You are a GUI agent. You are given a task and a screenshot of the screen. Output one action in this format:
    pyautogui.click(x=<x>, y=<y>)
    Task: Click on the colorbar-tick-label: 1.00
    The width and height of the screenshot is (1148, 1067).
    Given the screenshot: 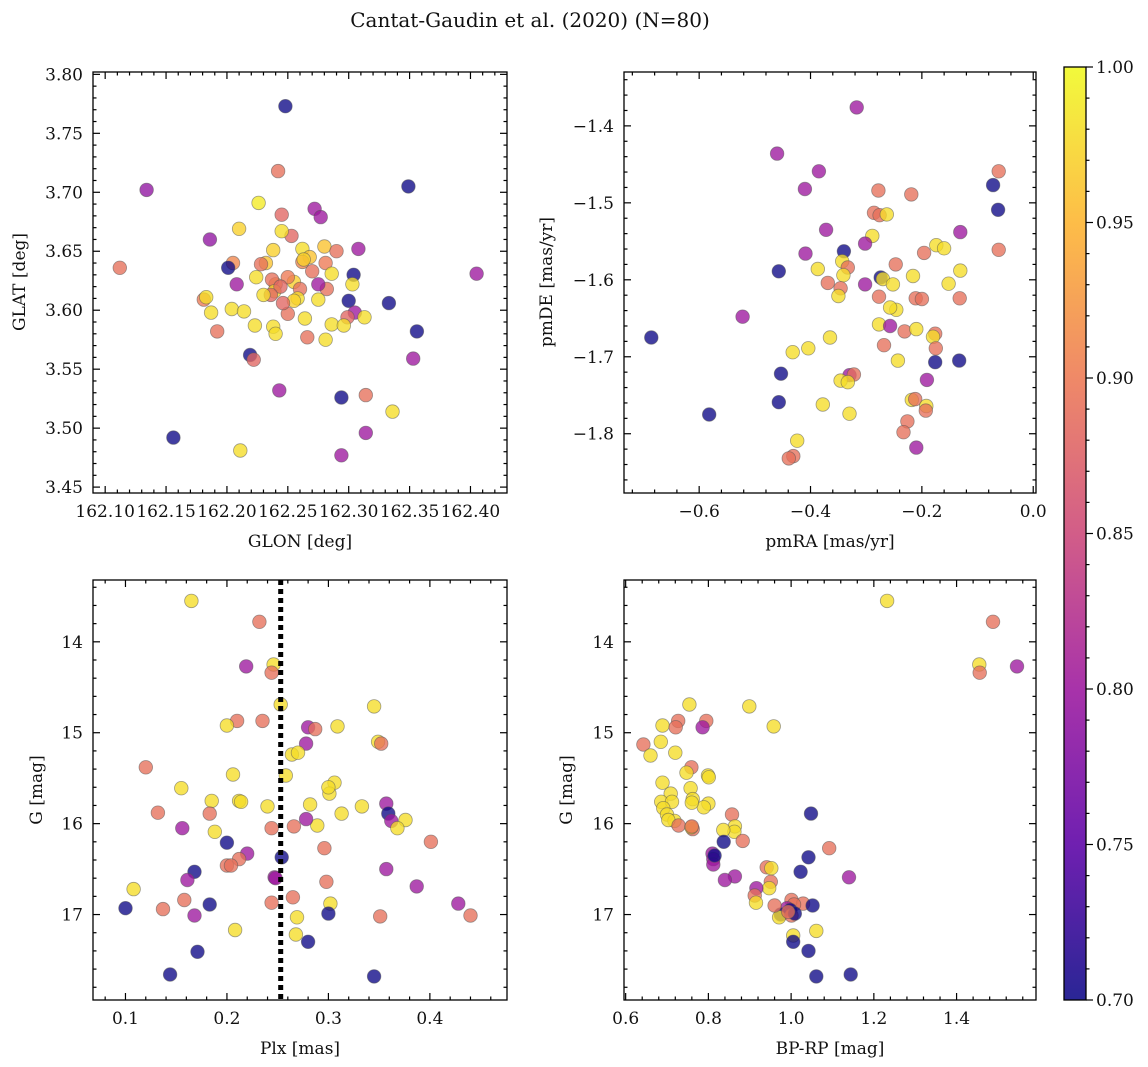 What is the action you would take?
    pyautogui.click(x=1115, y=68)
    